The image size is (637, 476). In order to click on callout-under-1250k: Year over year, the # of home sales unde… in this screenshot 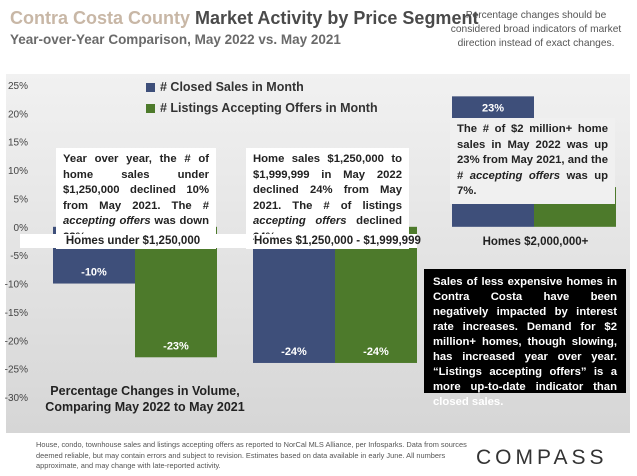, I will do `click(136, 198)`.